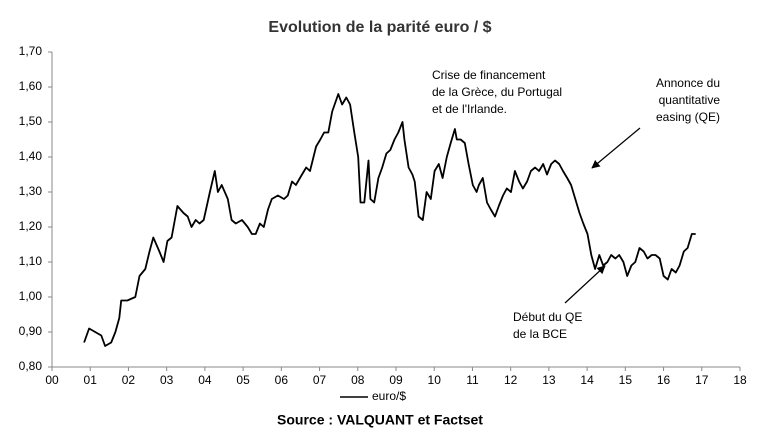 This screenshot has height=438, width=760. What do you see at coordinates (379, 27) in the screenshot?
I see `chart-title: Evolution de la parité euro / $` at bounding box center [379, 27].